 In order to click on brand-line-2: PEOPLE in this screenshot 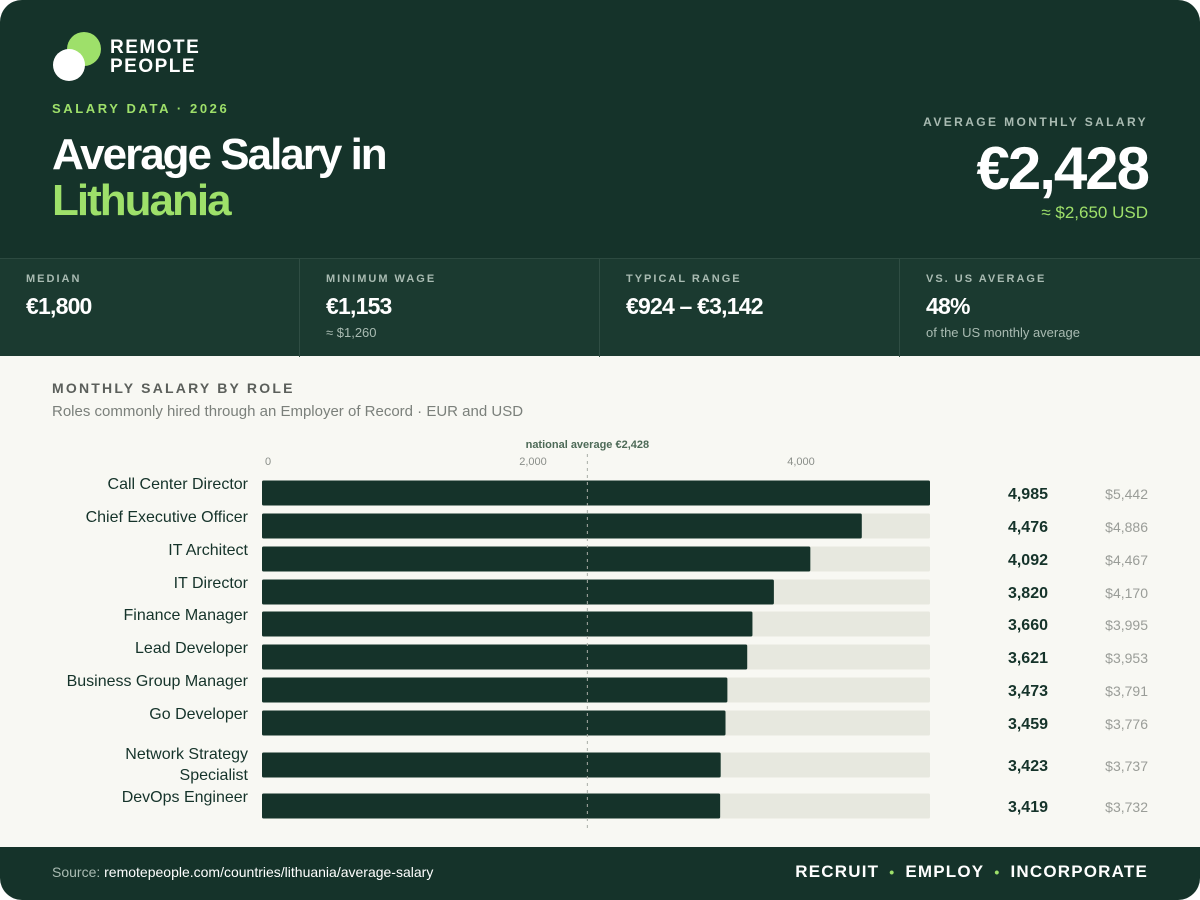, I will do `click(153, 66)`.